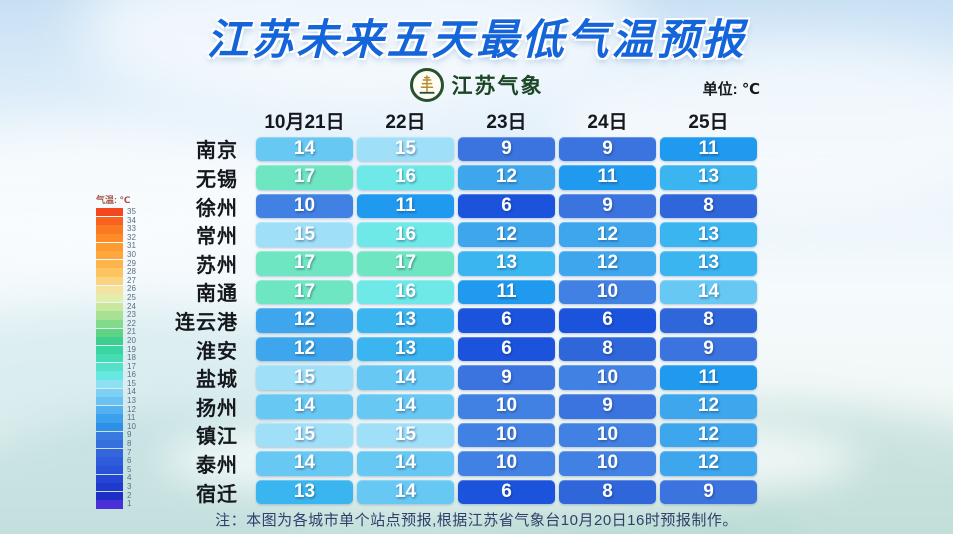 This screenshot has width=953, height=534. What do you see at coordinates (129, 461) in the screenshot?
I see `legend-value-label: 6` at bounding box center [129, 461].